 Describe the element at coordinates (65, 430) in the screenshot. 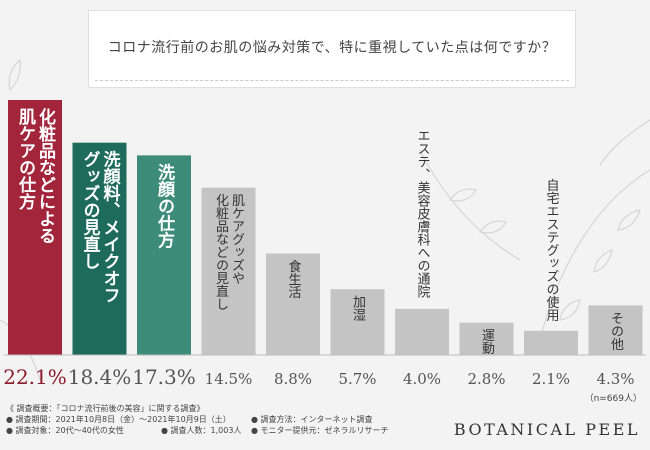

I see `survey-target: ● 調査対象：20代〜40代の女性` at that location.